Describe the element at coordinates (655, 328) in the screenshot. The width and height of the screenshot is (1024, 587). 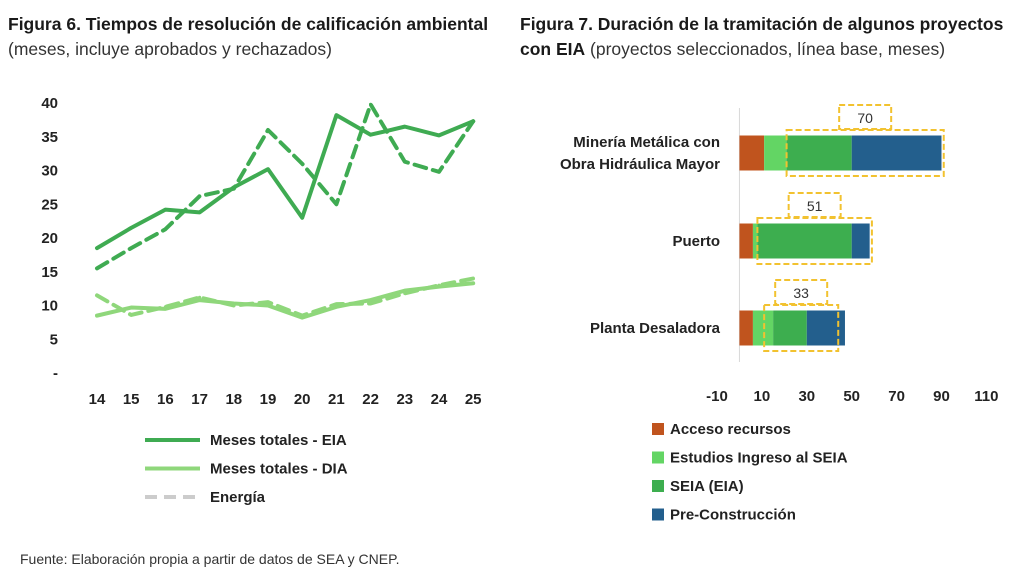
I see `category-label: Planta Desaladora` at that location.